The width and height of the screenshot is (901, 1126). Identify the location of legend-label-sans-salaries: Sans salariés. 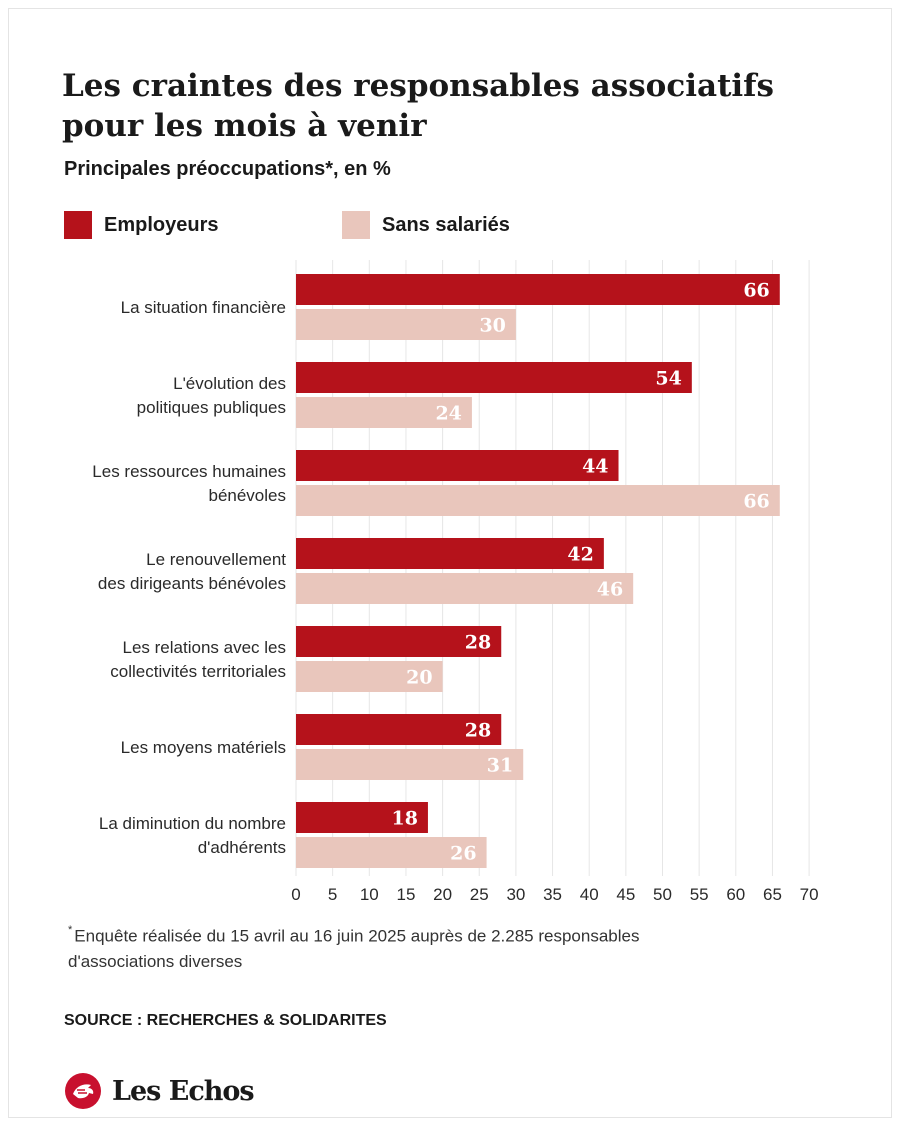
(446, 224).